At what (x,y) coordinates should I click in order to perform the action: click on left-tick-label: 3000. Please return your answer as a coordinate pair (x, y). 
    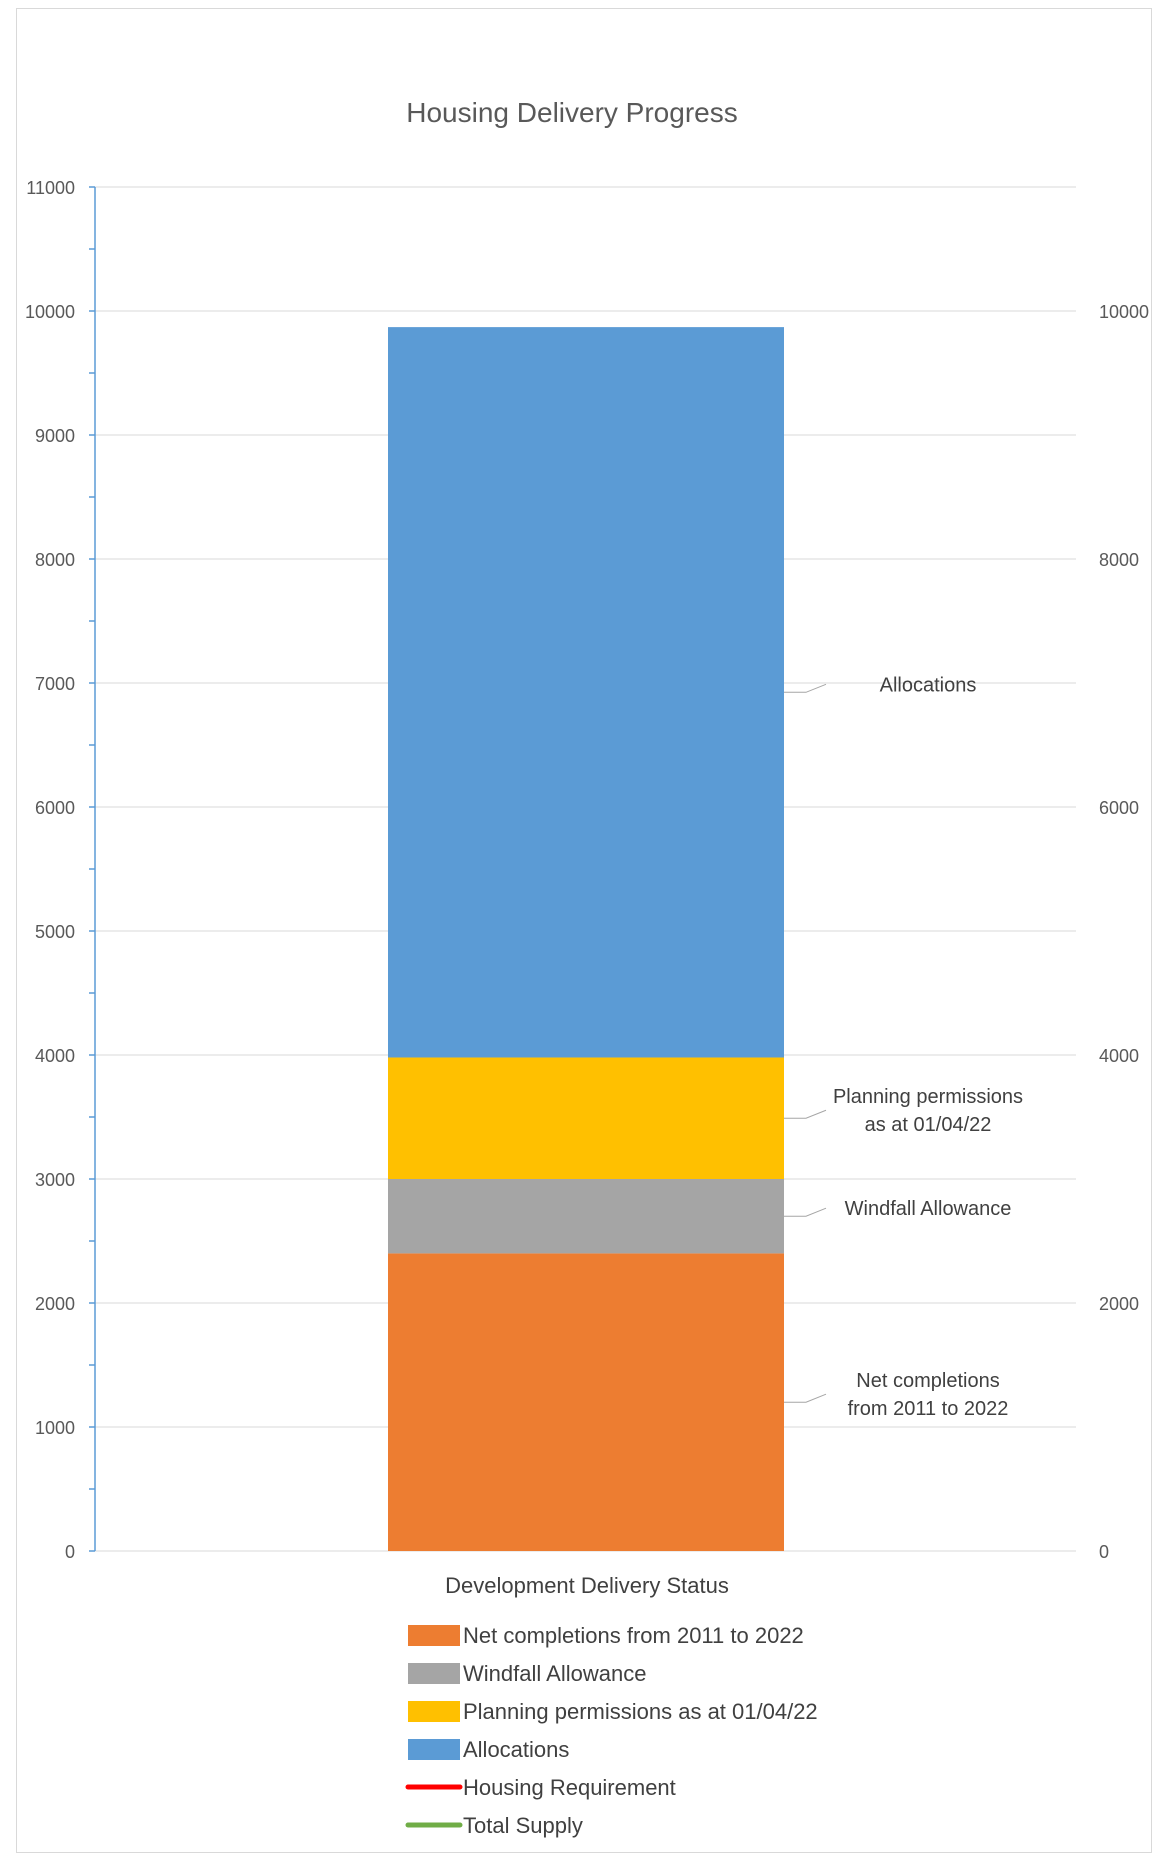
    Looking at the image, I should click on (55, 1180).